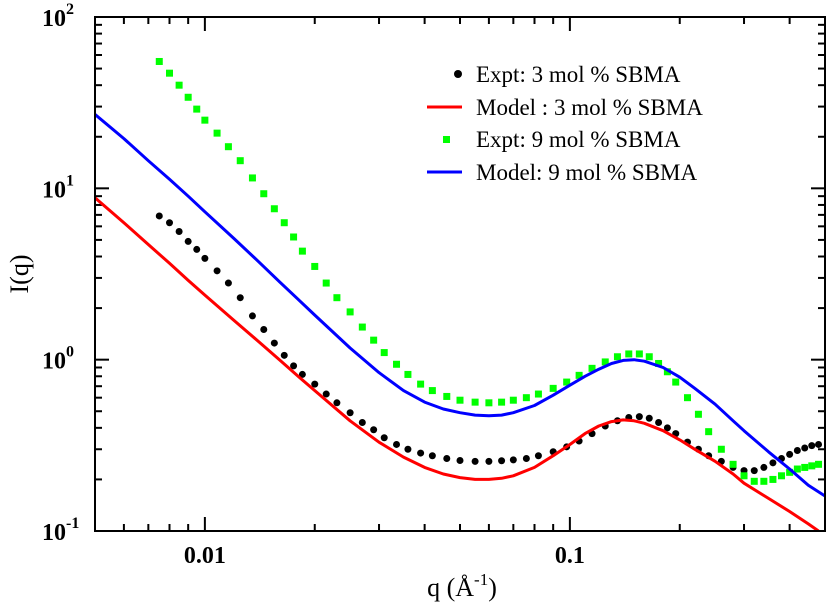 This screenshot has width=830, height=611. Describe the element at coordinates (70, 352) in the screenshot. I see `y-tick-label-exponent: 0` at that location.